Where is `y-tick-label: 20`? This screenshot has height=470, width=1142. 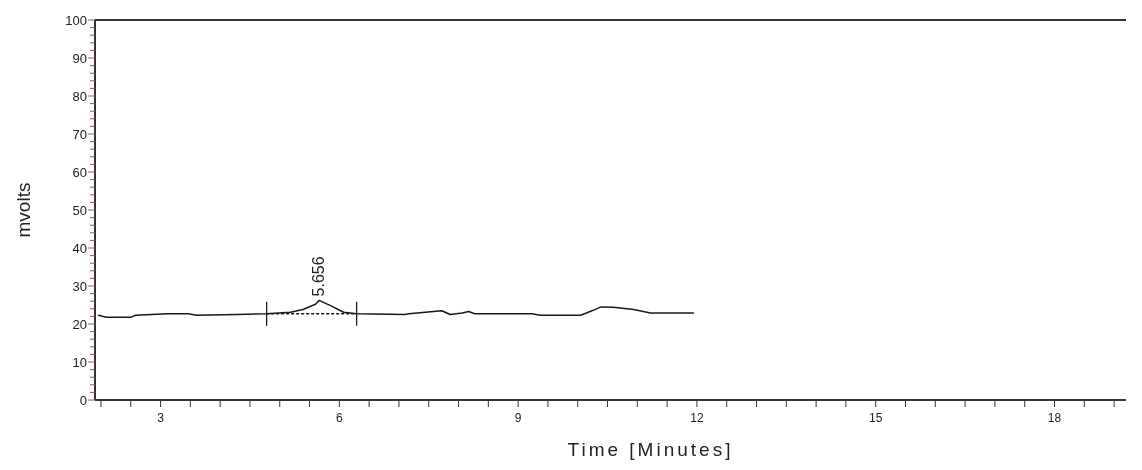 y-tick-label: 20 is located at coordinates (79, 324).